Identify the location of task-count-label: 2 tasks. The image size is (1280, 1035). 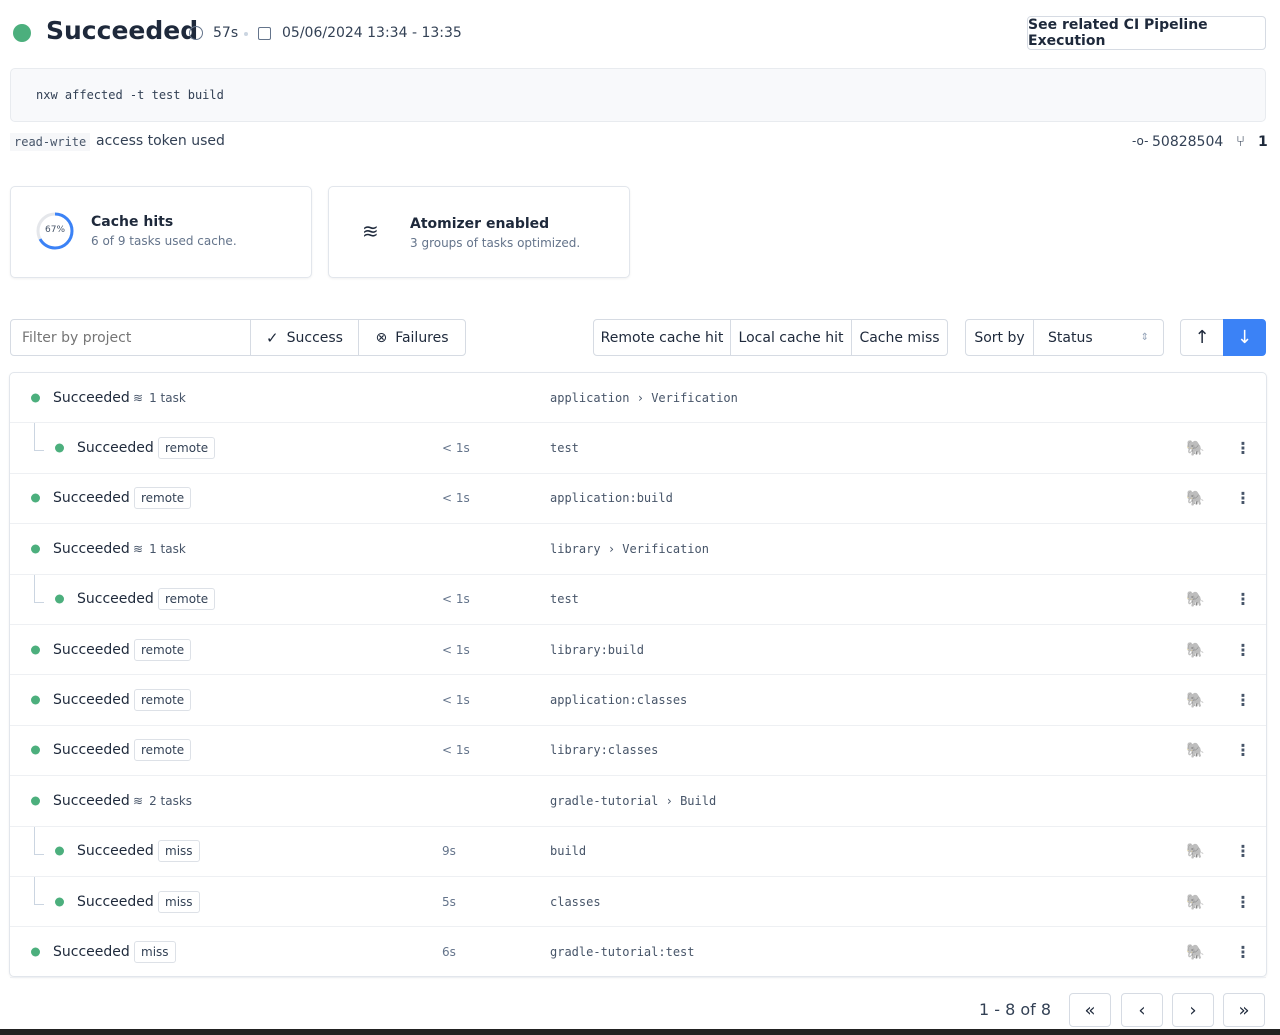
(171, 800).